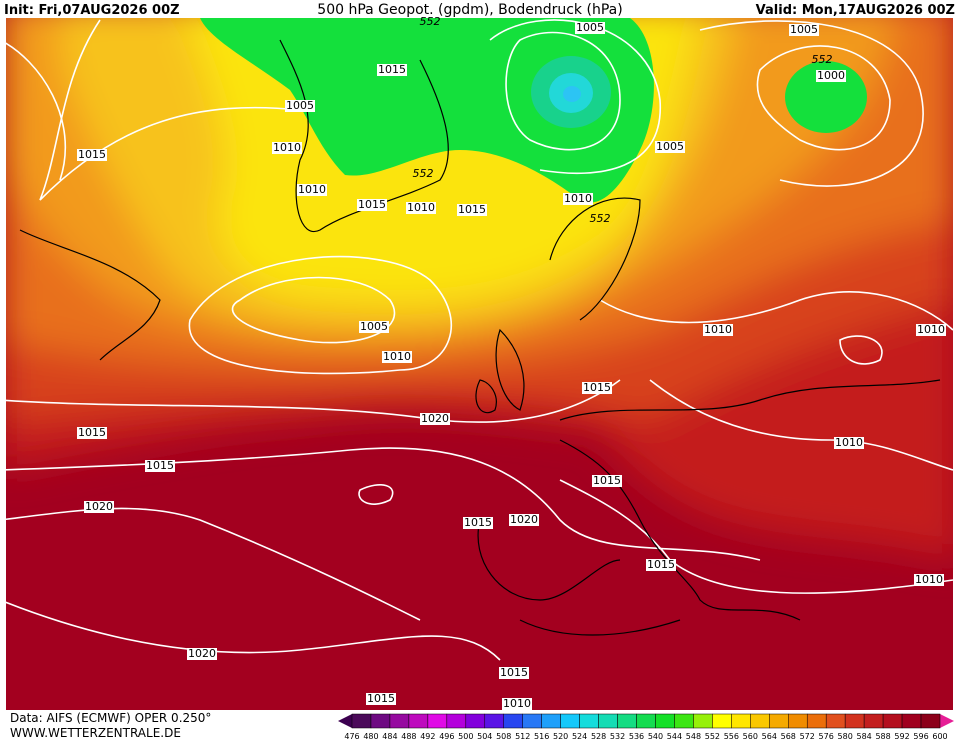 The height and width of the screenshot is (741, 959). I want to click on data-source: Data: AIFS (ECMWF) OPER 0.250°, so click(110, 718).